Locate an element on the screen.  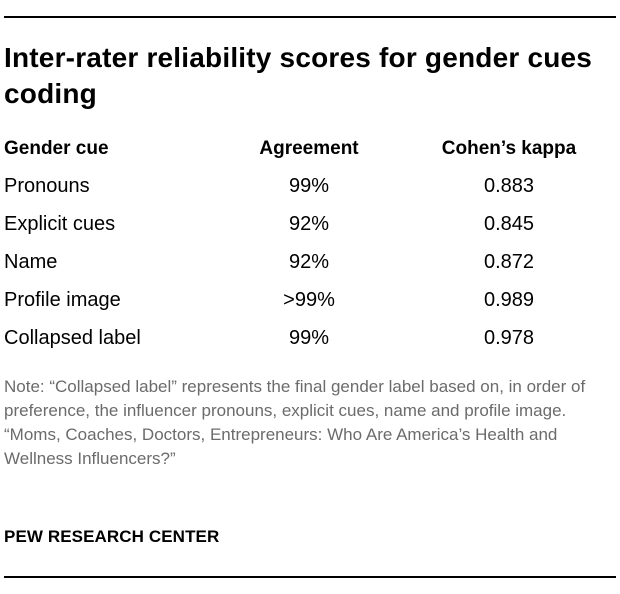
kappa-value: 0.978 is located at coordinates (509, 338).